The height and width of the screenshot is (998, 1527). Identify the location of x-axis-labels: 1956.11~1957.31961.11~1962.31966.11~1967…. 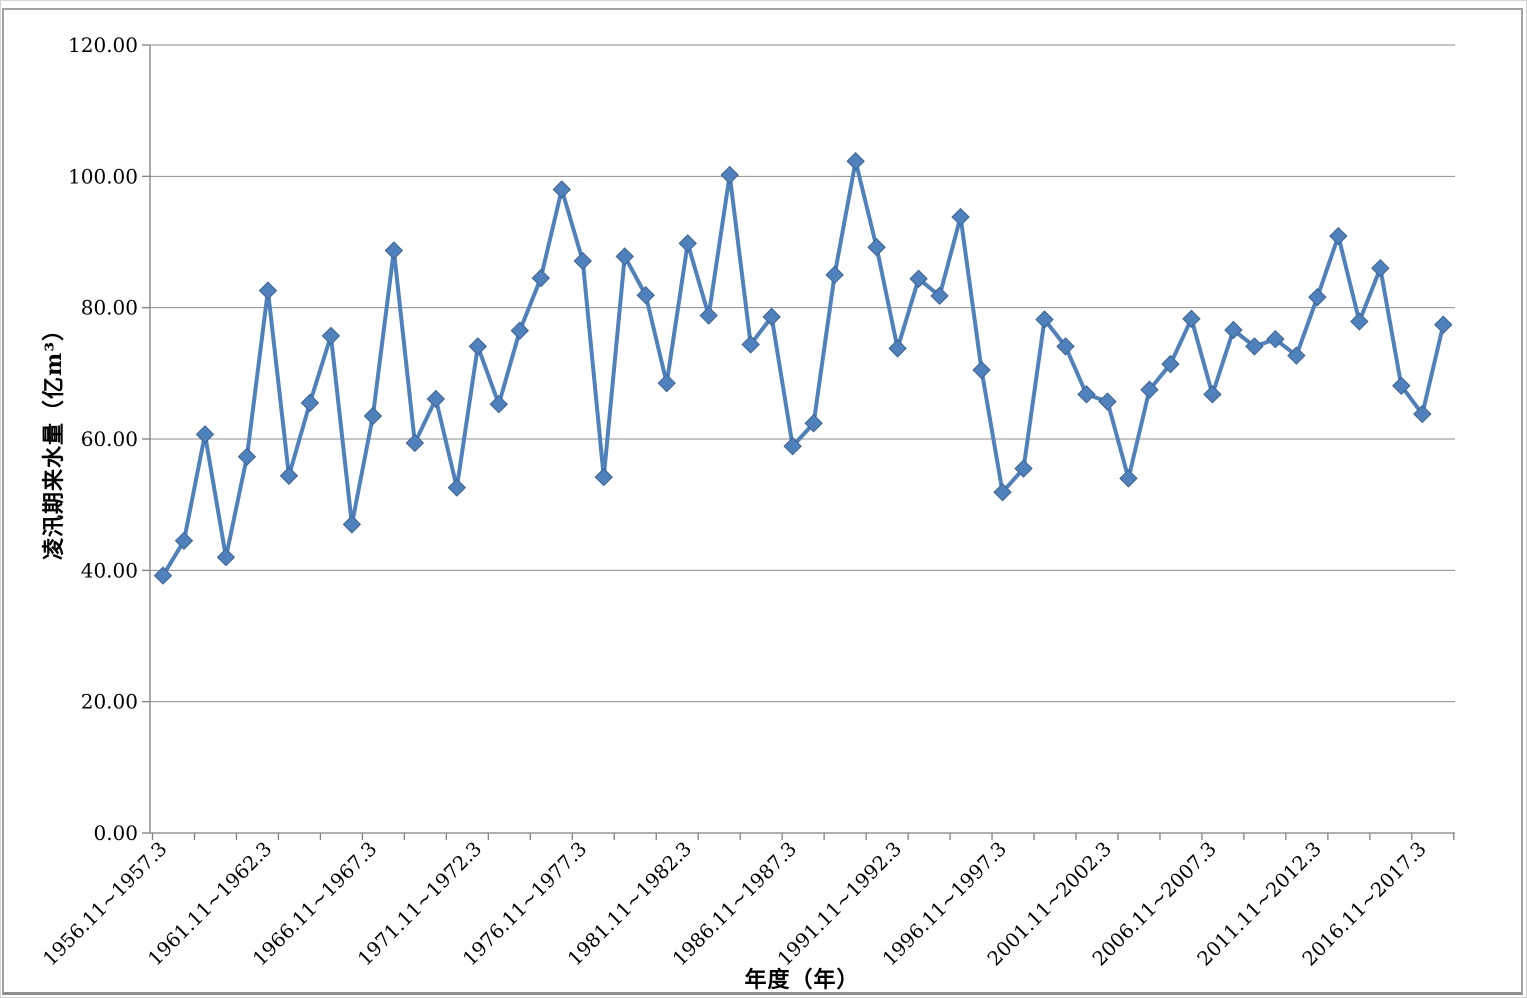
(734, 903).